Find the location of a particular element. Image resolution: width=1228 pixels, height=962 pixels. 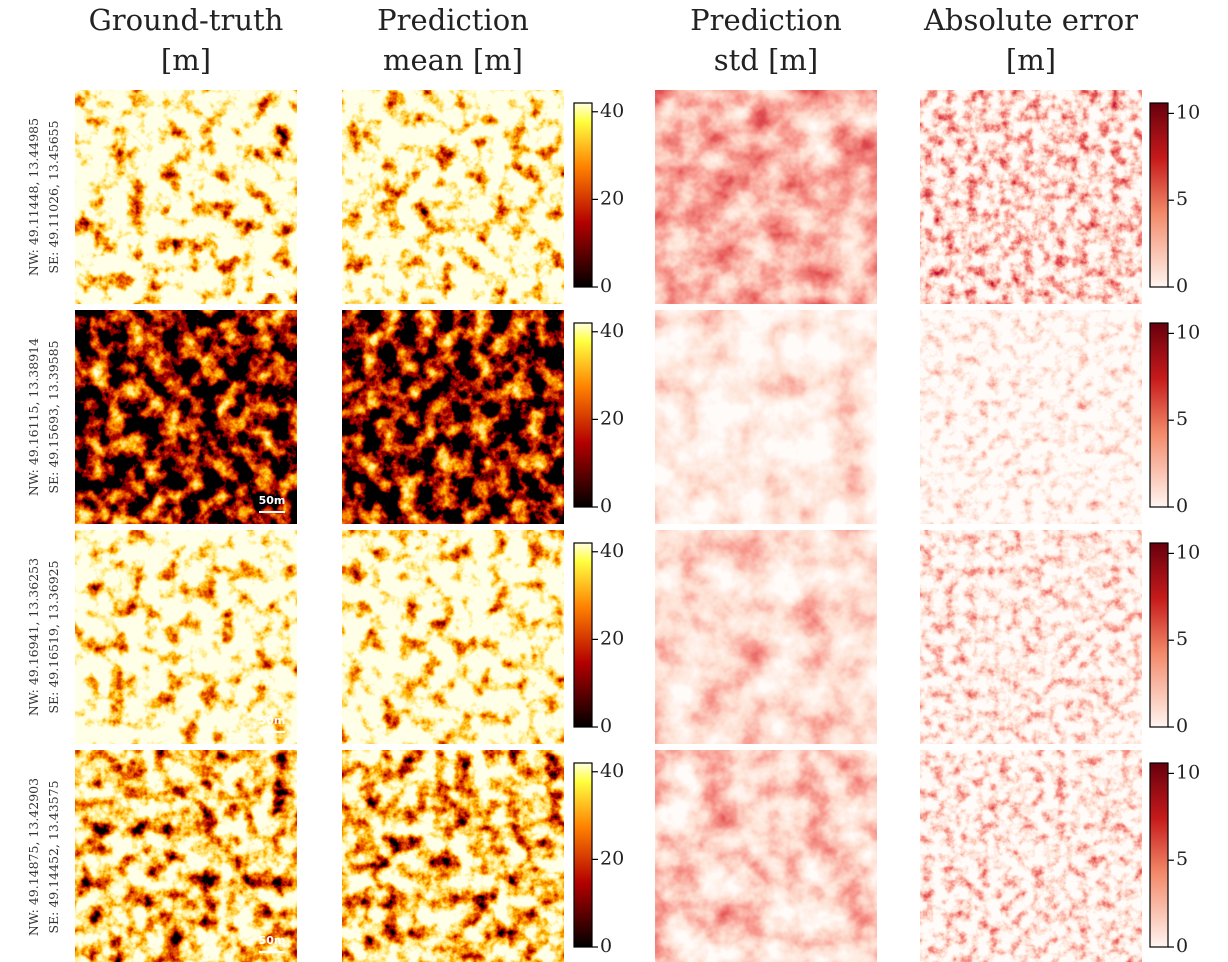

row-label-nw: NW: 49.11448, 13.44985 is located at coordinates (33, 197).